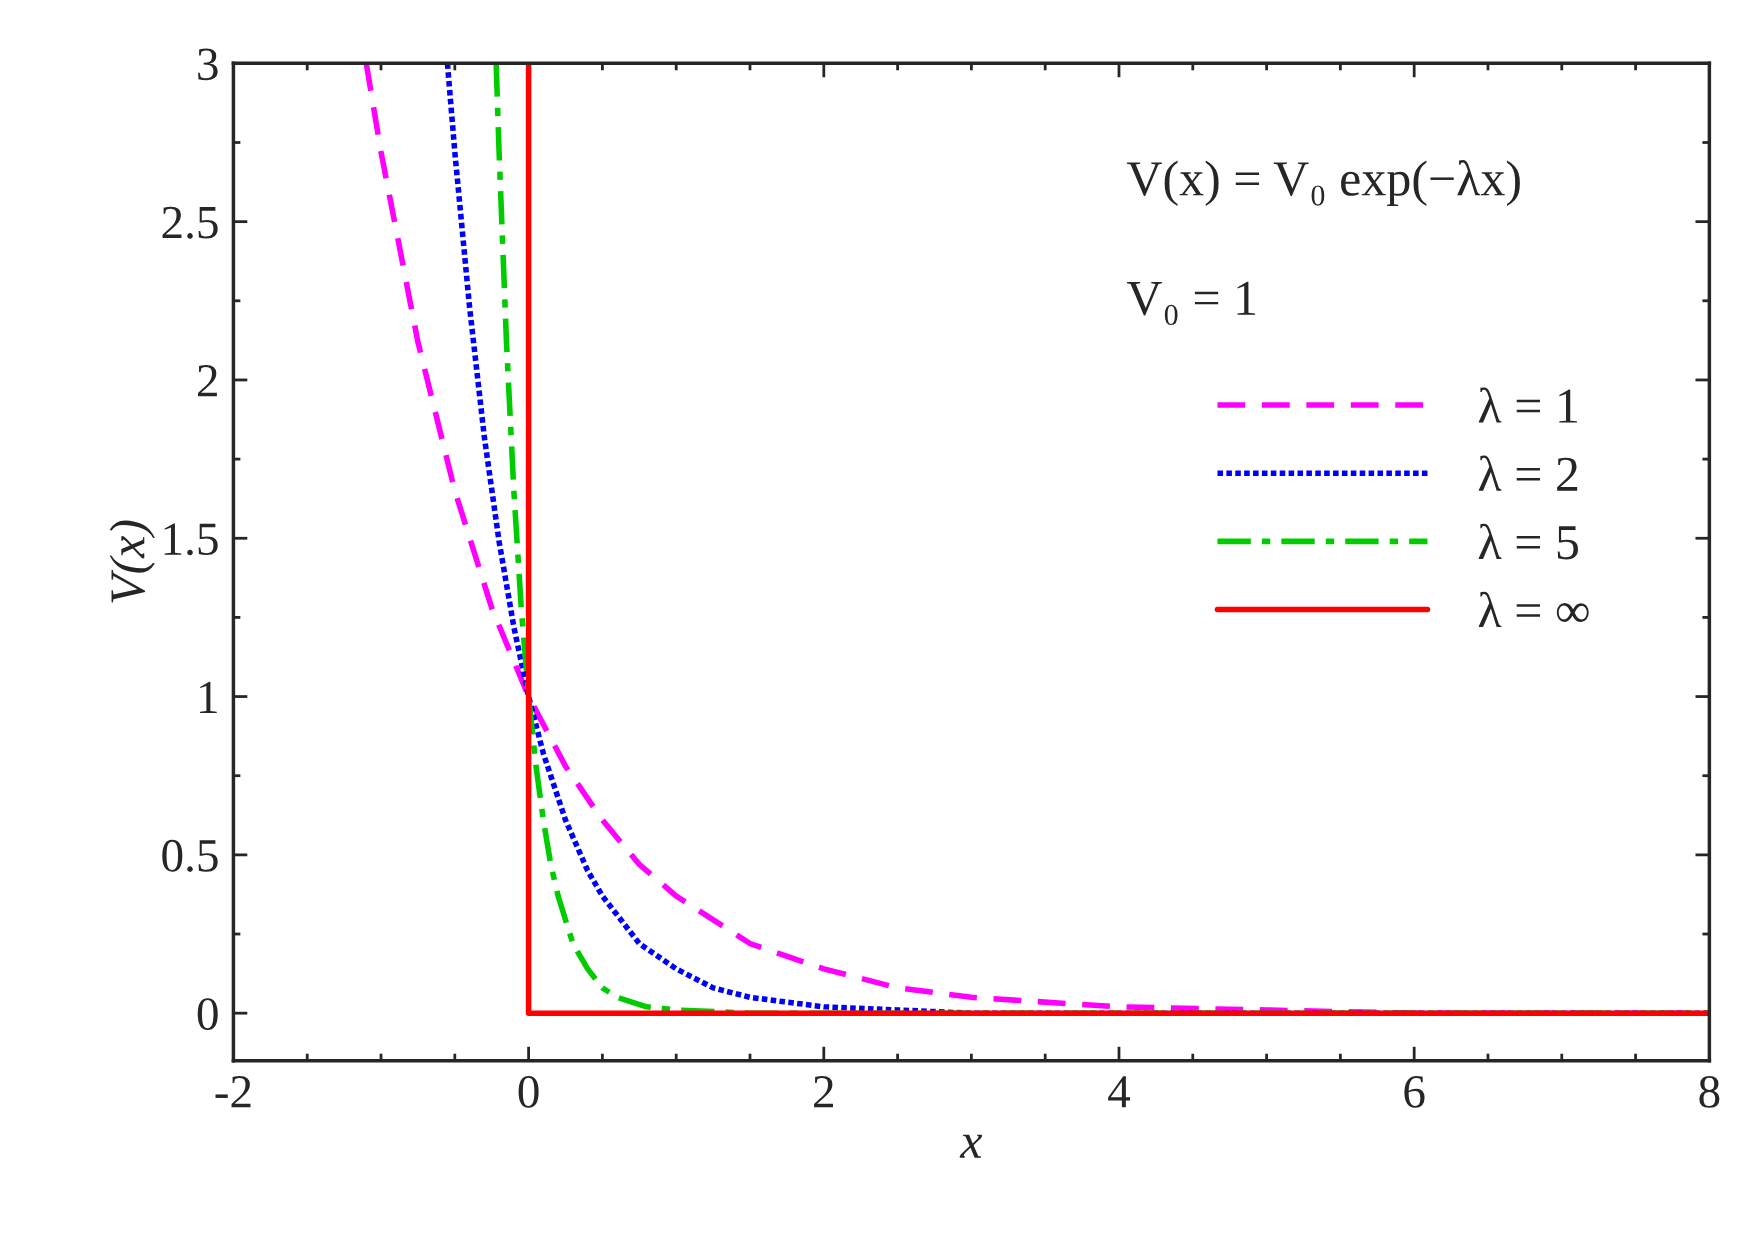 The height and width of the screenshot is (1242, 1755). Describe the element at coordinates (1528, 541) in the screenshot. I see `legend-label: λ = 5` at that location.